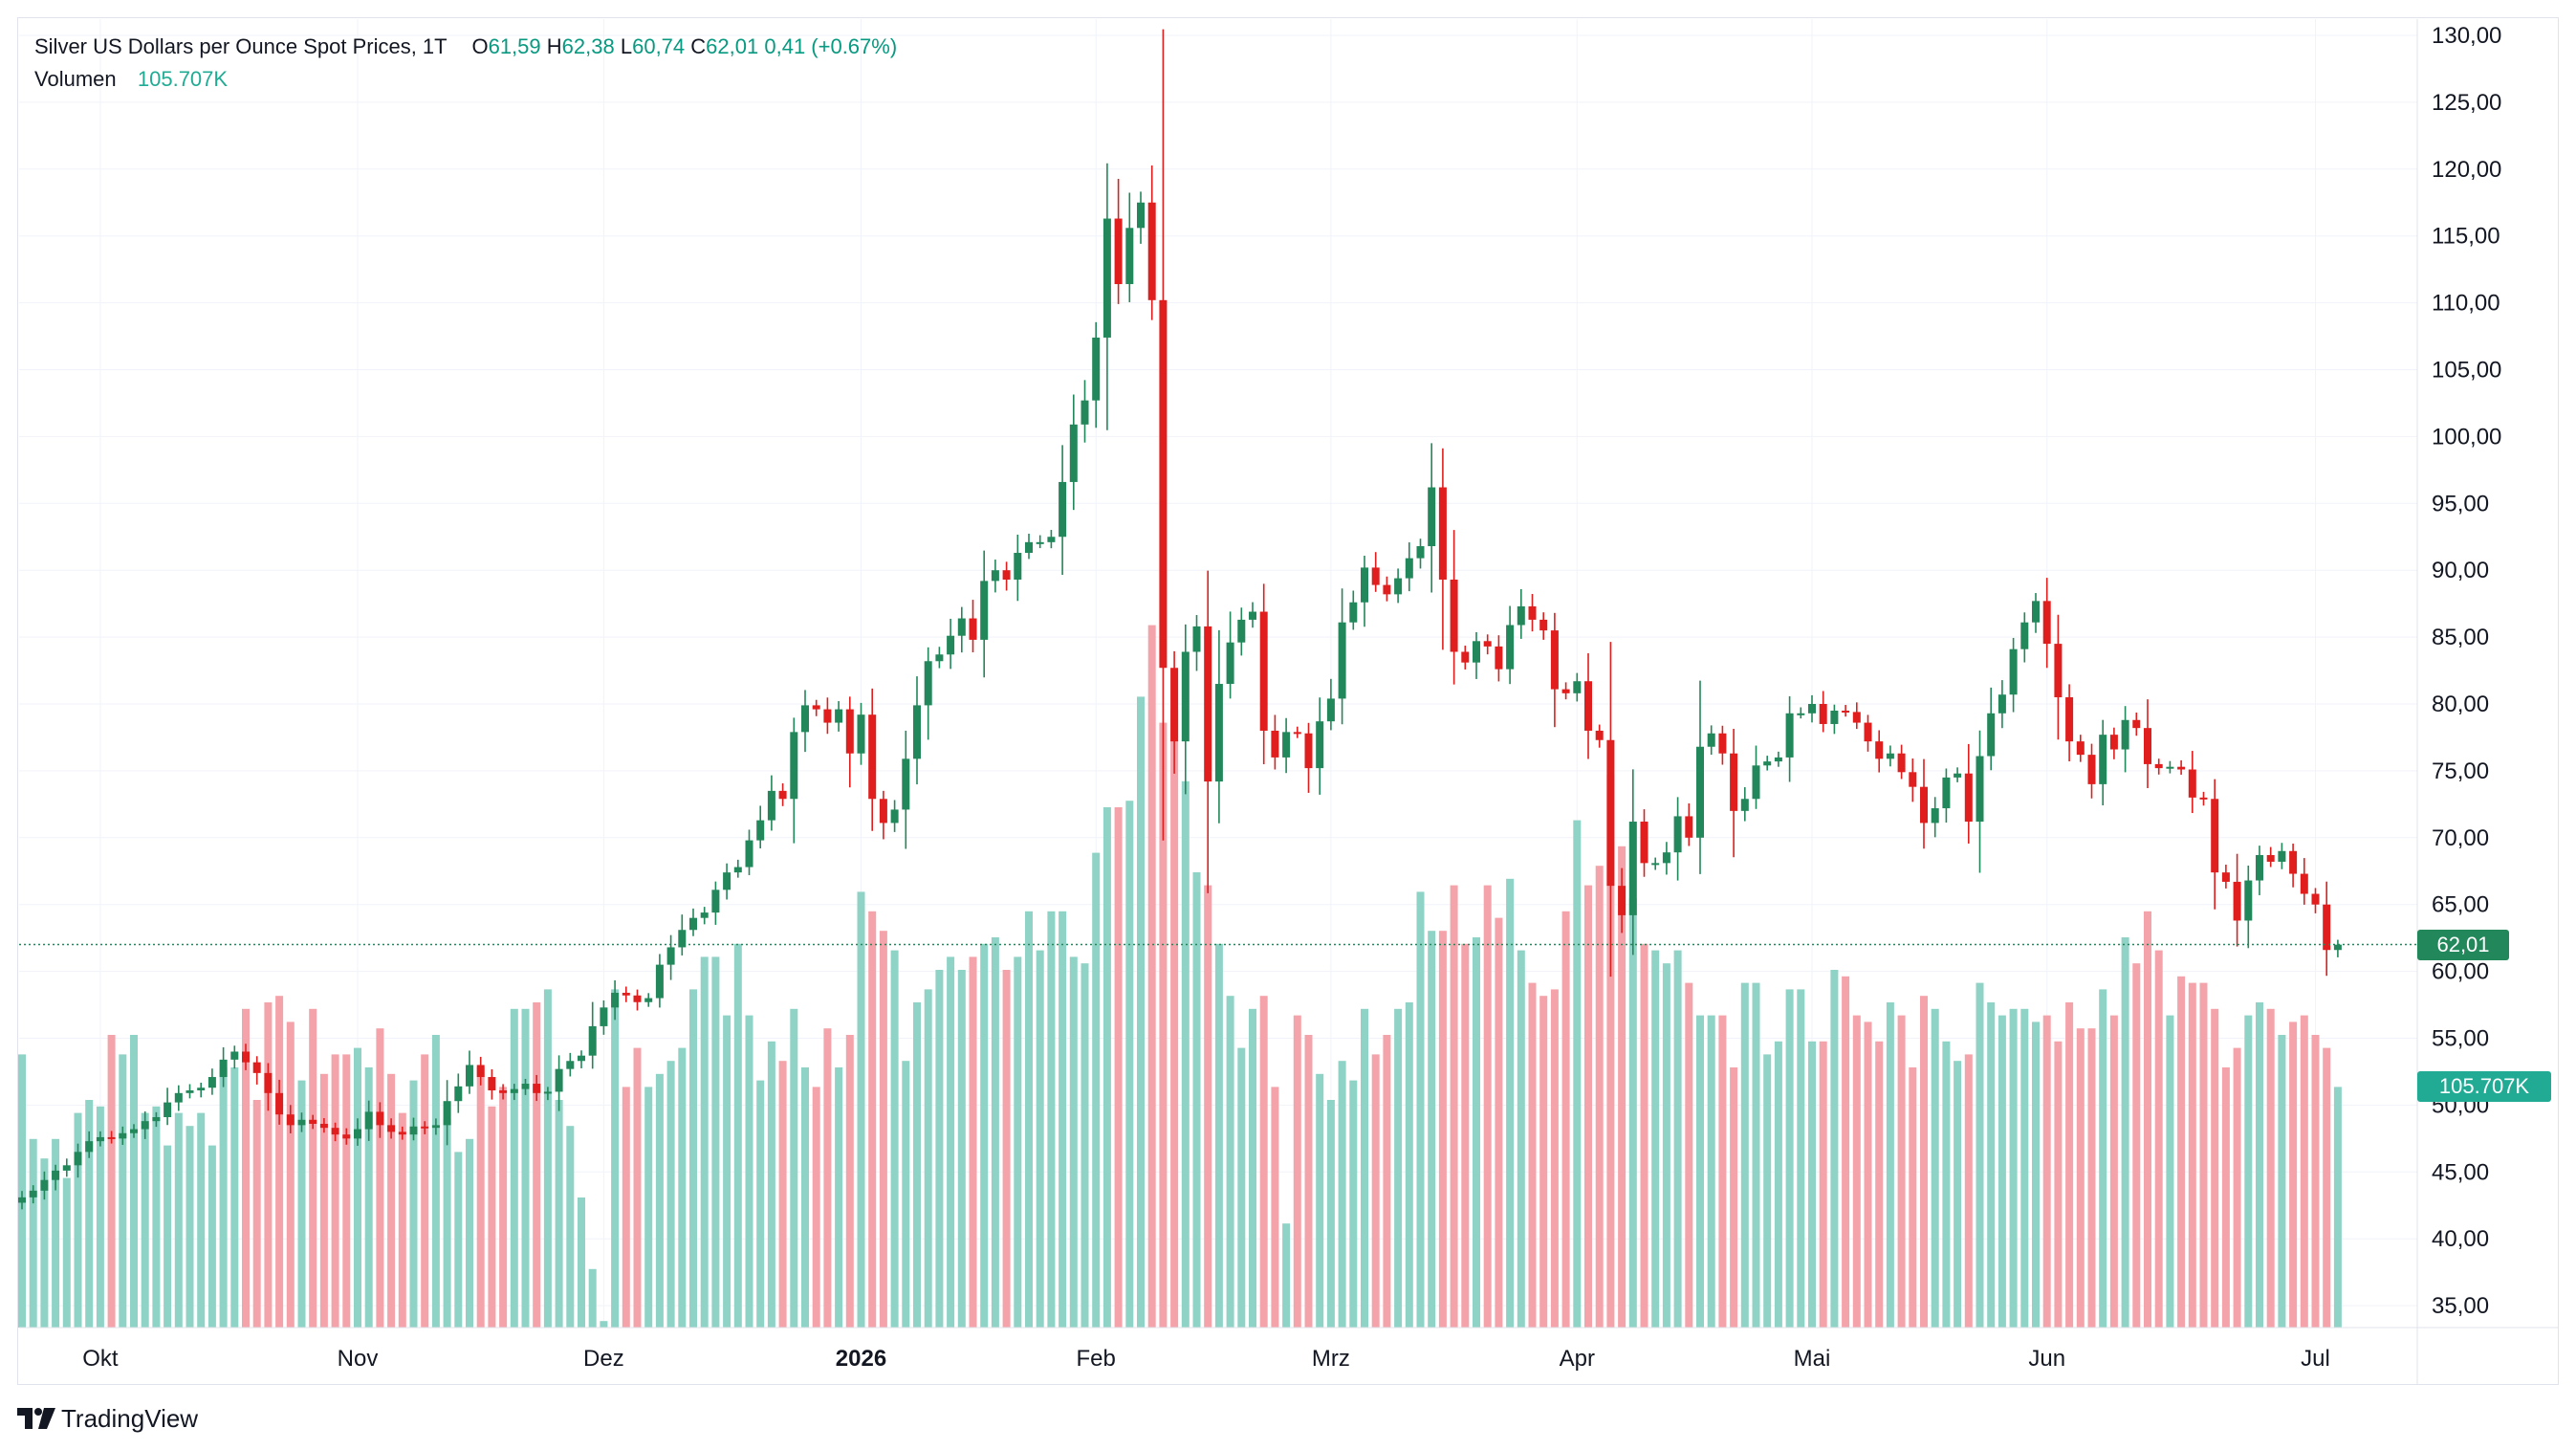 This screenshot has width=2576, height=1450. I want to click on x-tick-label: Mrz, so click(1331, 1359).